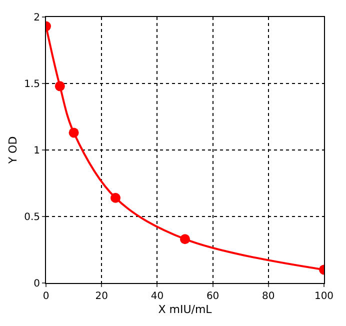  Describe the element at coordinates (32, 217) in the screenshot. I see `y-tick-label: 0.5` at that location.